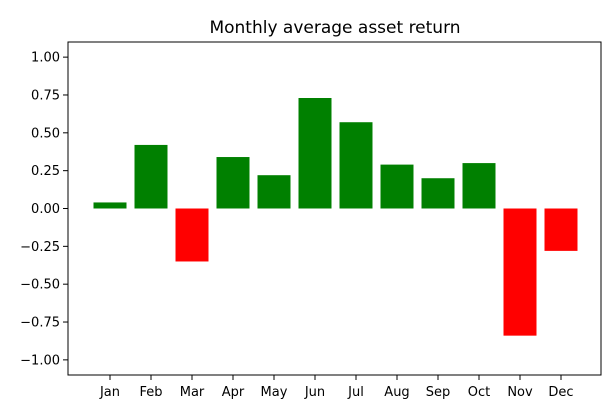 The width and height of the screenshot is (616, 419). I want to click on x-tick-label-oct: Oct, so click(479, 392).